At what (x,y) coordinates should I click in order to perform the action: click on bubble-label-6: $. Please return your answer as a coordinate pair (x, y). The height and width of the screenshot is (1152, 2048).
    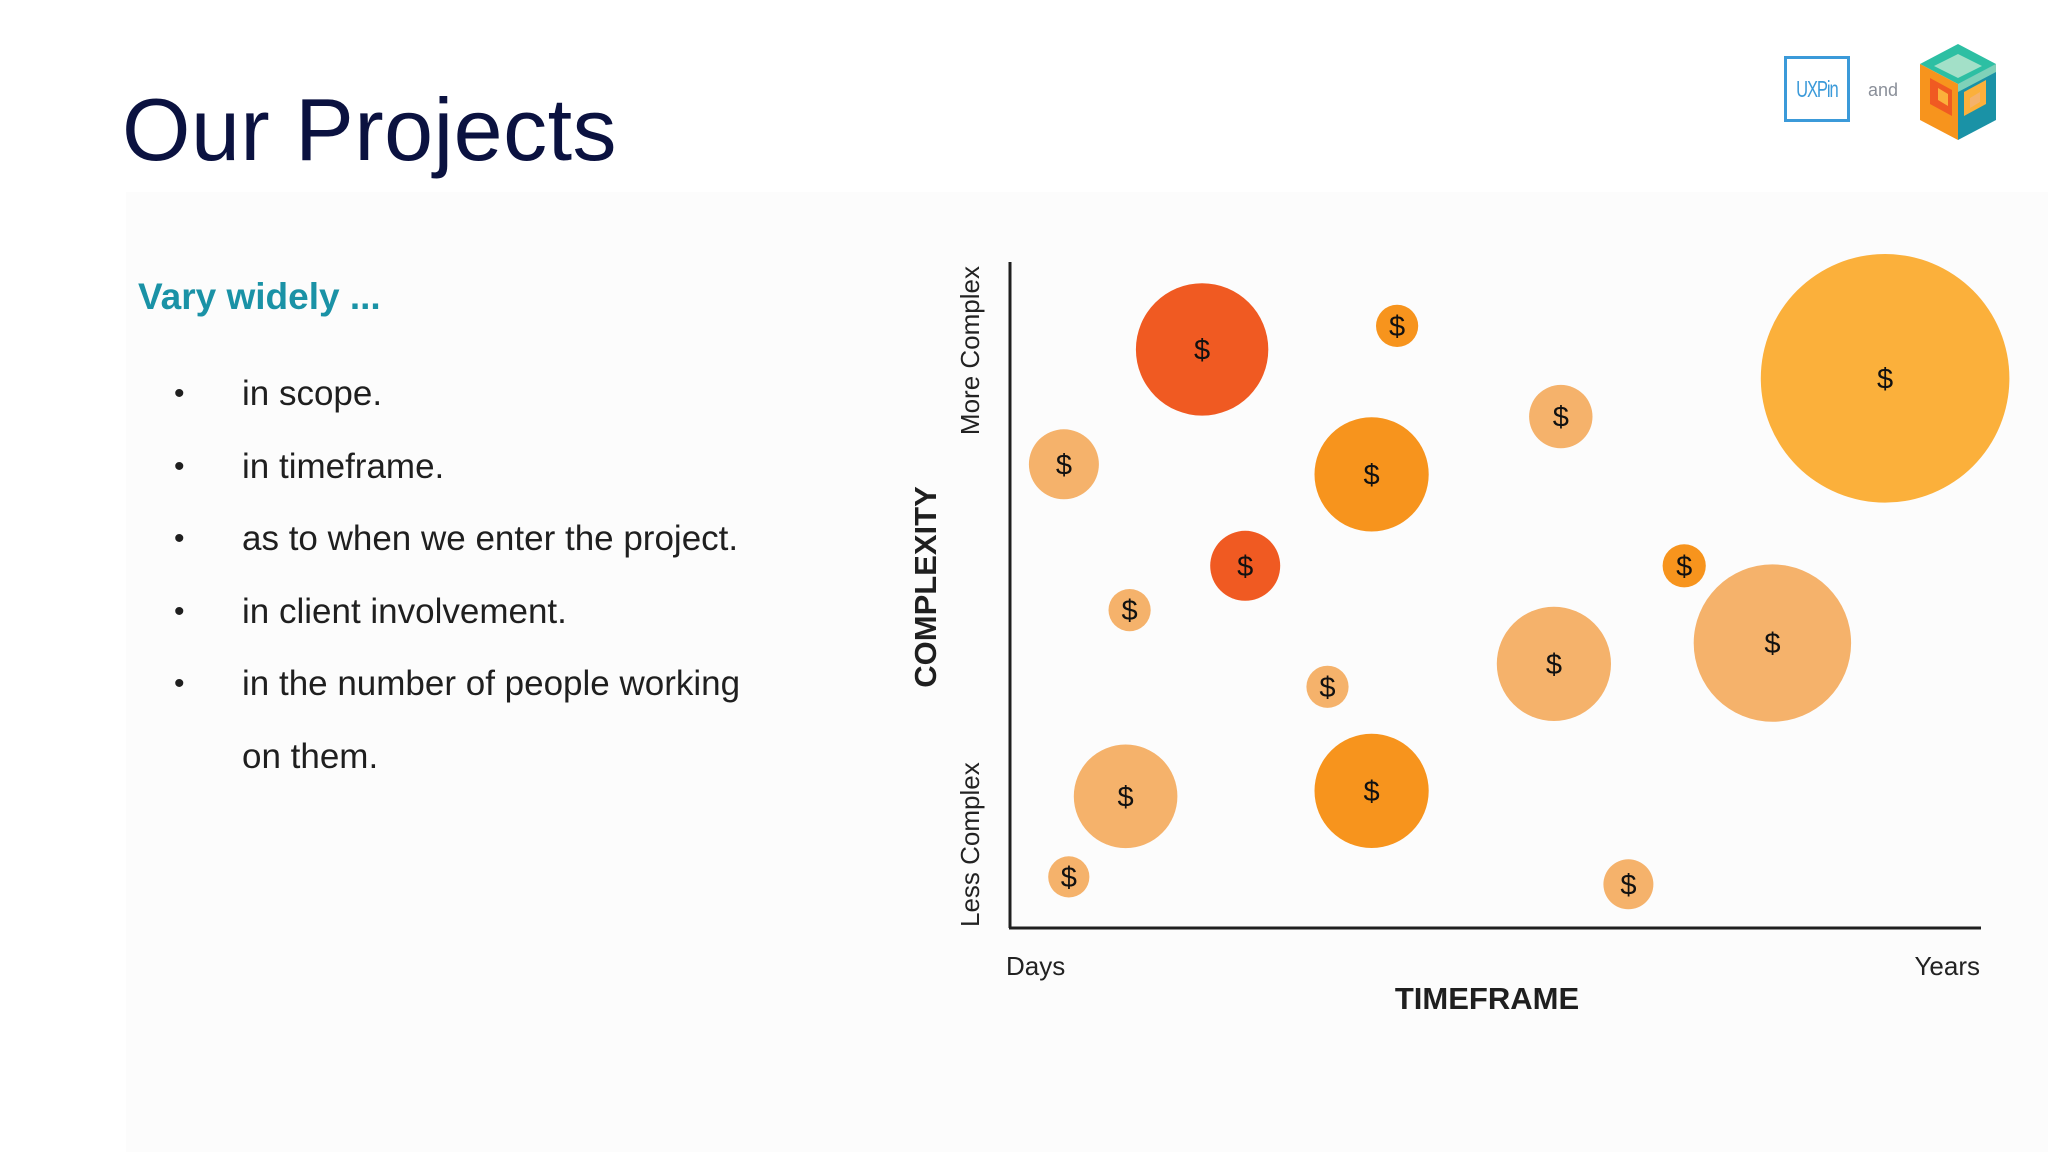
    Looking at the image, I should click on (1372, 475).